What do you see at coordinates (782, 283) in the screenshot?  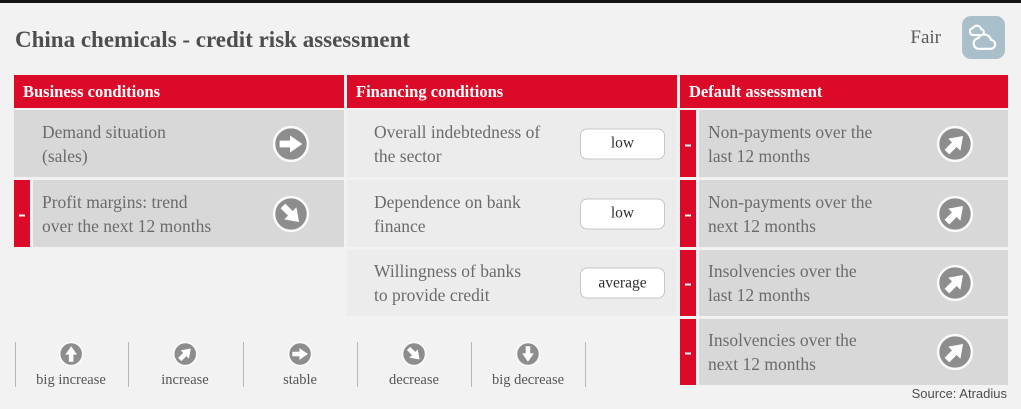 I see `row-label: Insolvencies over the last 12 months` at bounding box center [782, 283].